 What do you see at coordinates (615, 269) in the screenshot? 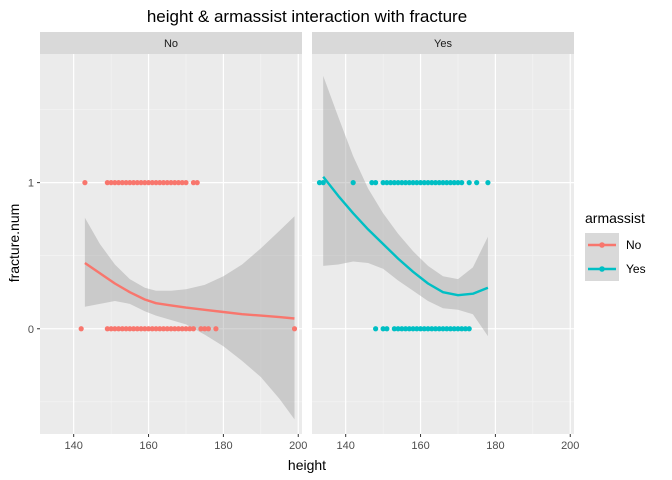
I see `legend-item-yes: Yes` at bounding box center [615, 269].